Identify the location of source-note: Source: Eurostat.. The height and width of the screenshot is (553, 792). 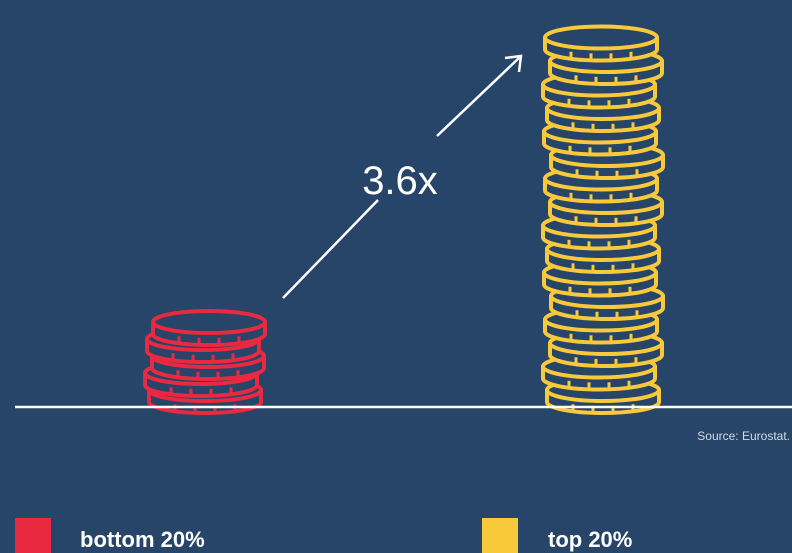
(743, 436).